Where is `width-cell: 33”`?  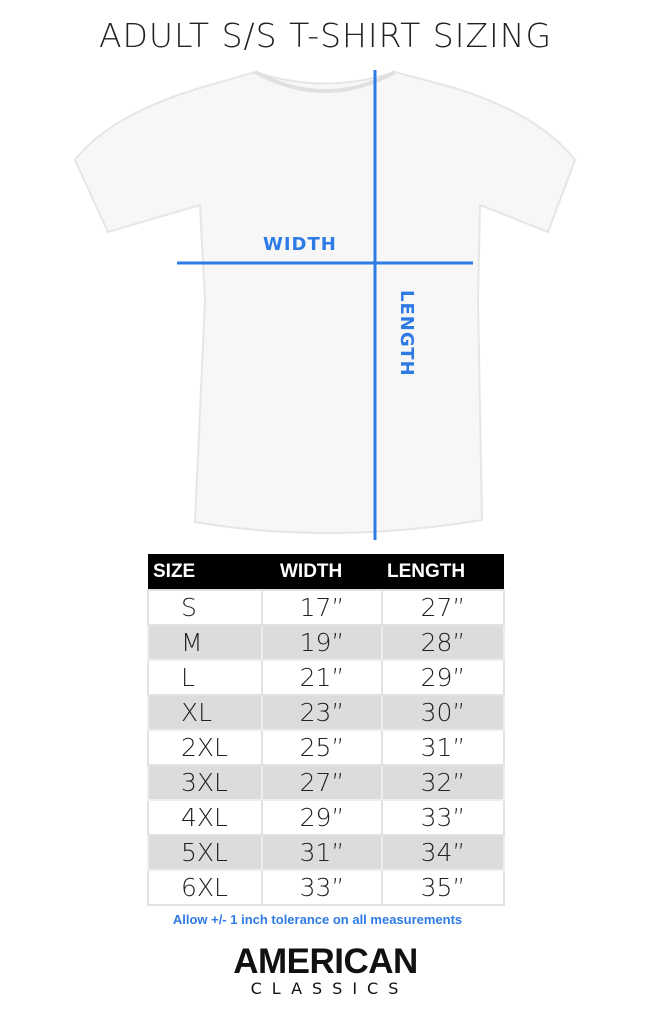 width-cell: 33” is located at coordinates (322, 887).